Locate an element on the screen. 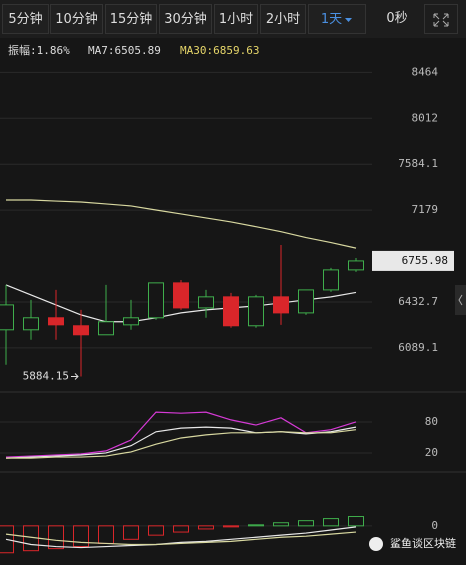 The height and width of the screenshot is (565, 466). toolbar: 0秒 5分钟 10分钟 15分钟 30分钟 1小时 2小时 1天 is located at coordinates (233, 19).